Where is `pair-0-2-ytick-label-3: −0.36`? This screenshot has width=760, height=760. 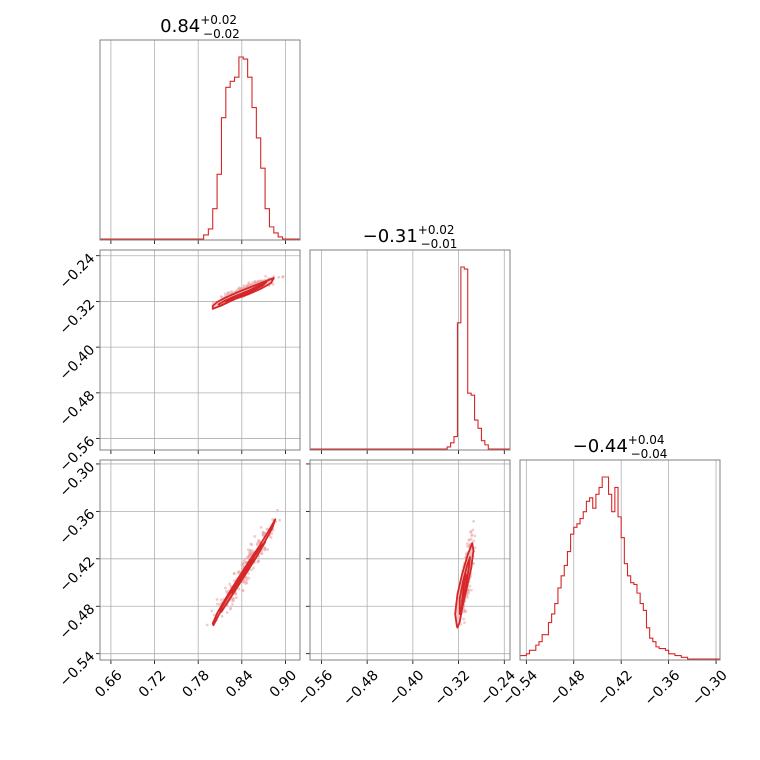 pair-0-2-ytick-label-3: −0.36 is located at coordinates (78, 527).